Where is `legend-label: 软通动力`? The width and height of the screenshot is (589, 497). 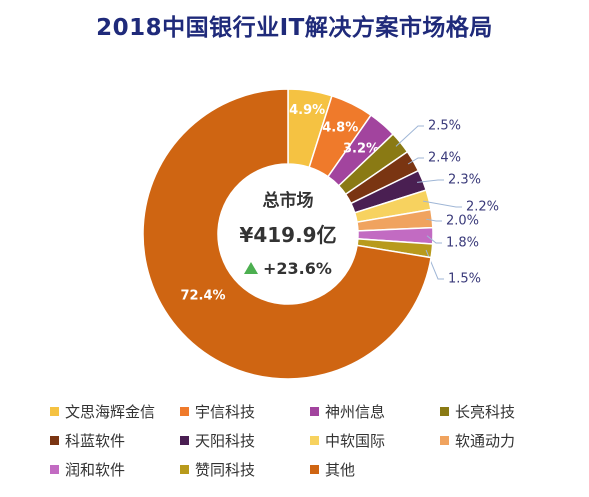 legend-label: 软通动力 is located at coordinates (485, 441).